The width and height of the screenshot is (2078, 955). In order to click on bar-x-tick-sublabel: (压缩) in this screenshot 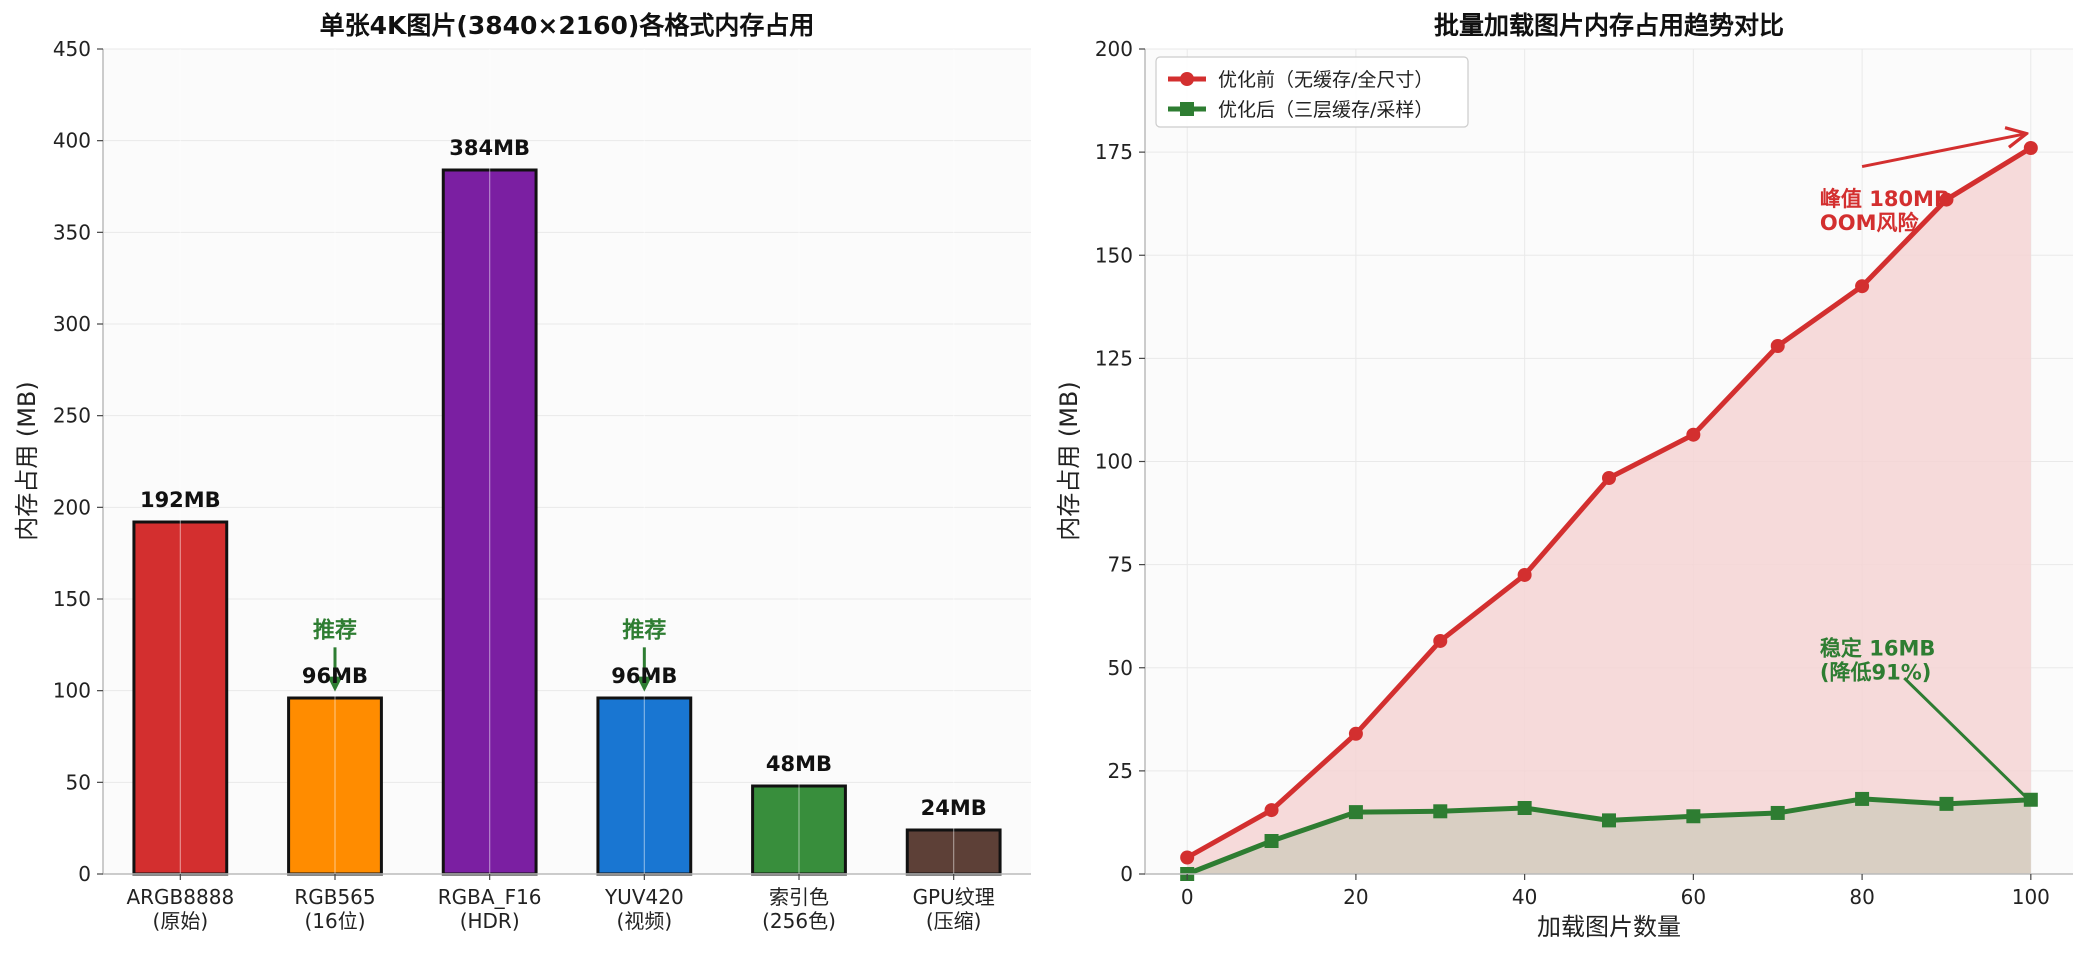, I will do `click(954, 921)`.